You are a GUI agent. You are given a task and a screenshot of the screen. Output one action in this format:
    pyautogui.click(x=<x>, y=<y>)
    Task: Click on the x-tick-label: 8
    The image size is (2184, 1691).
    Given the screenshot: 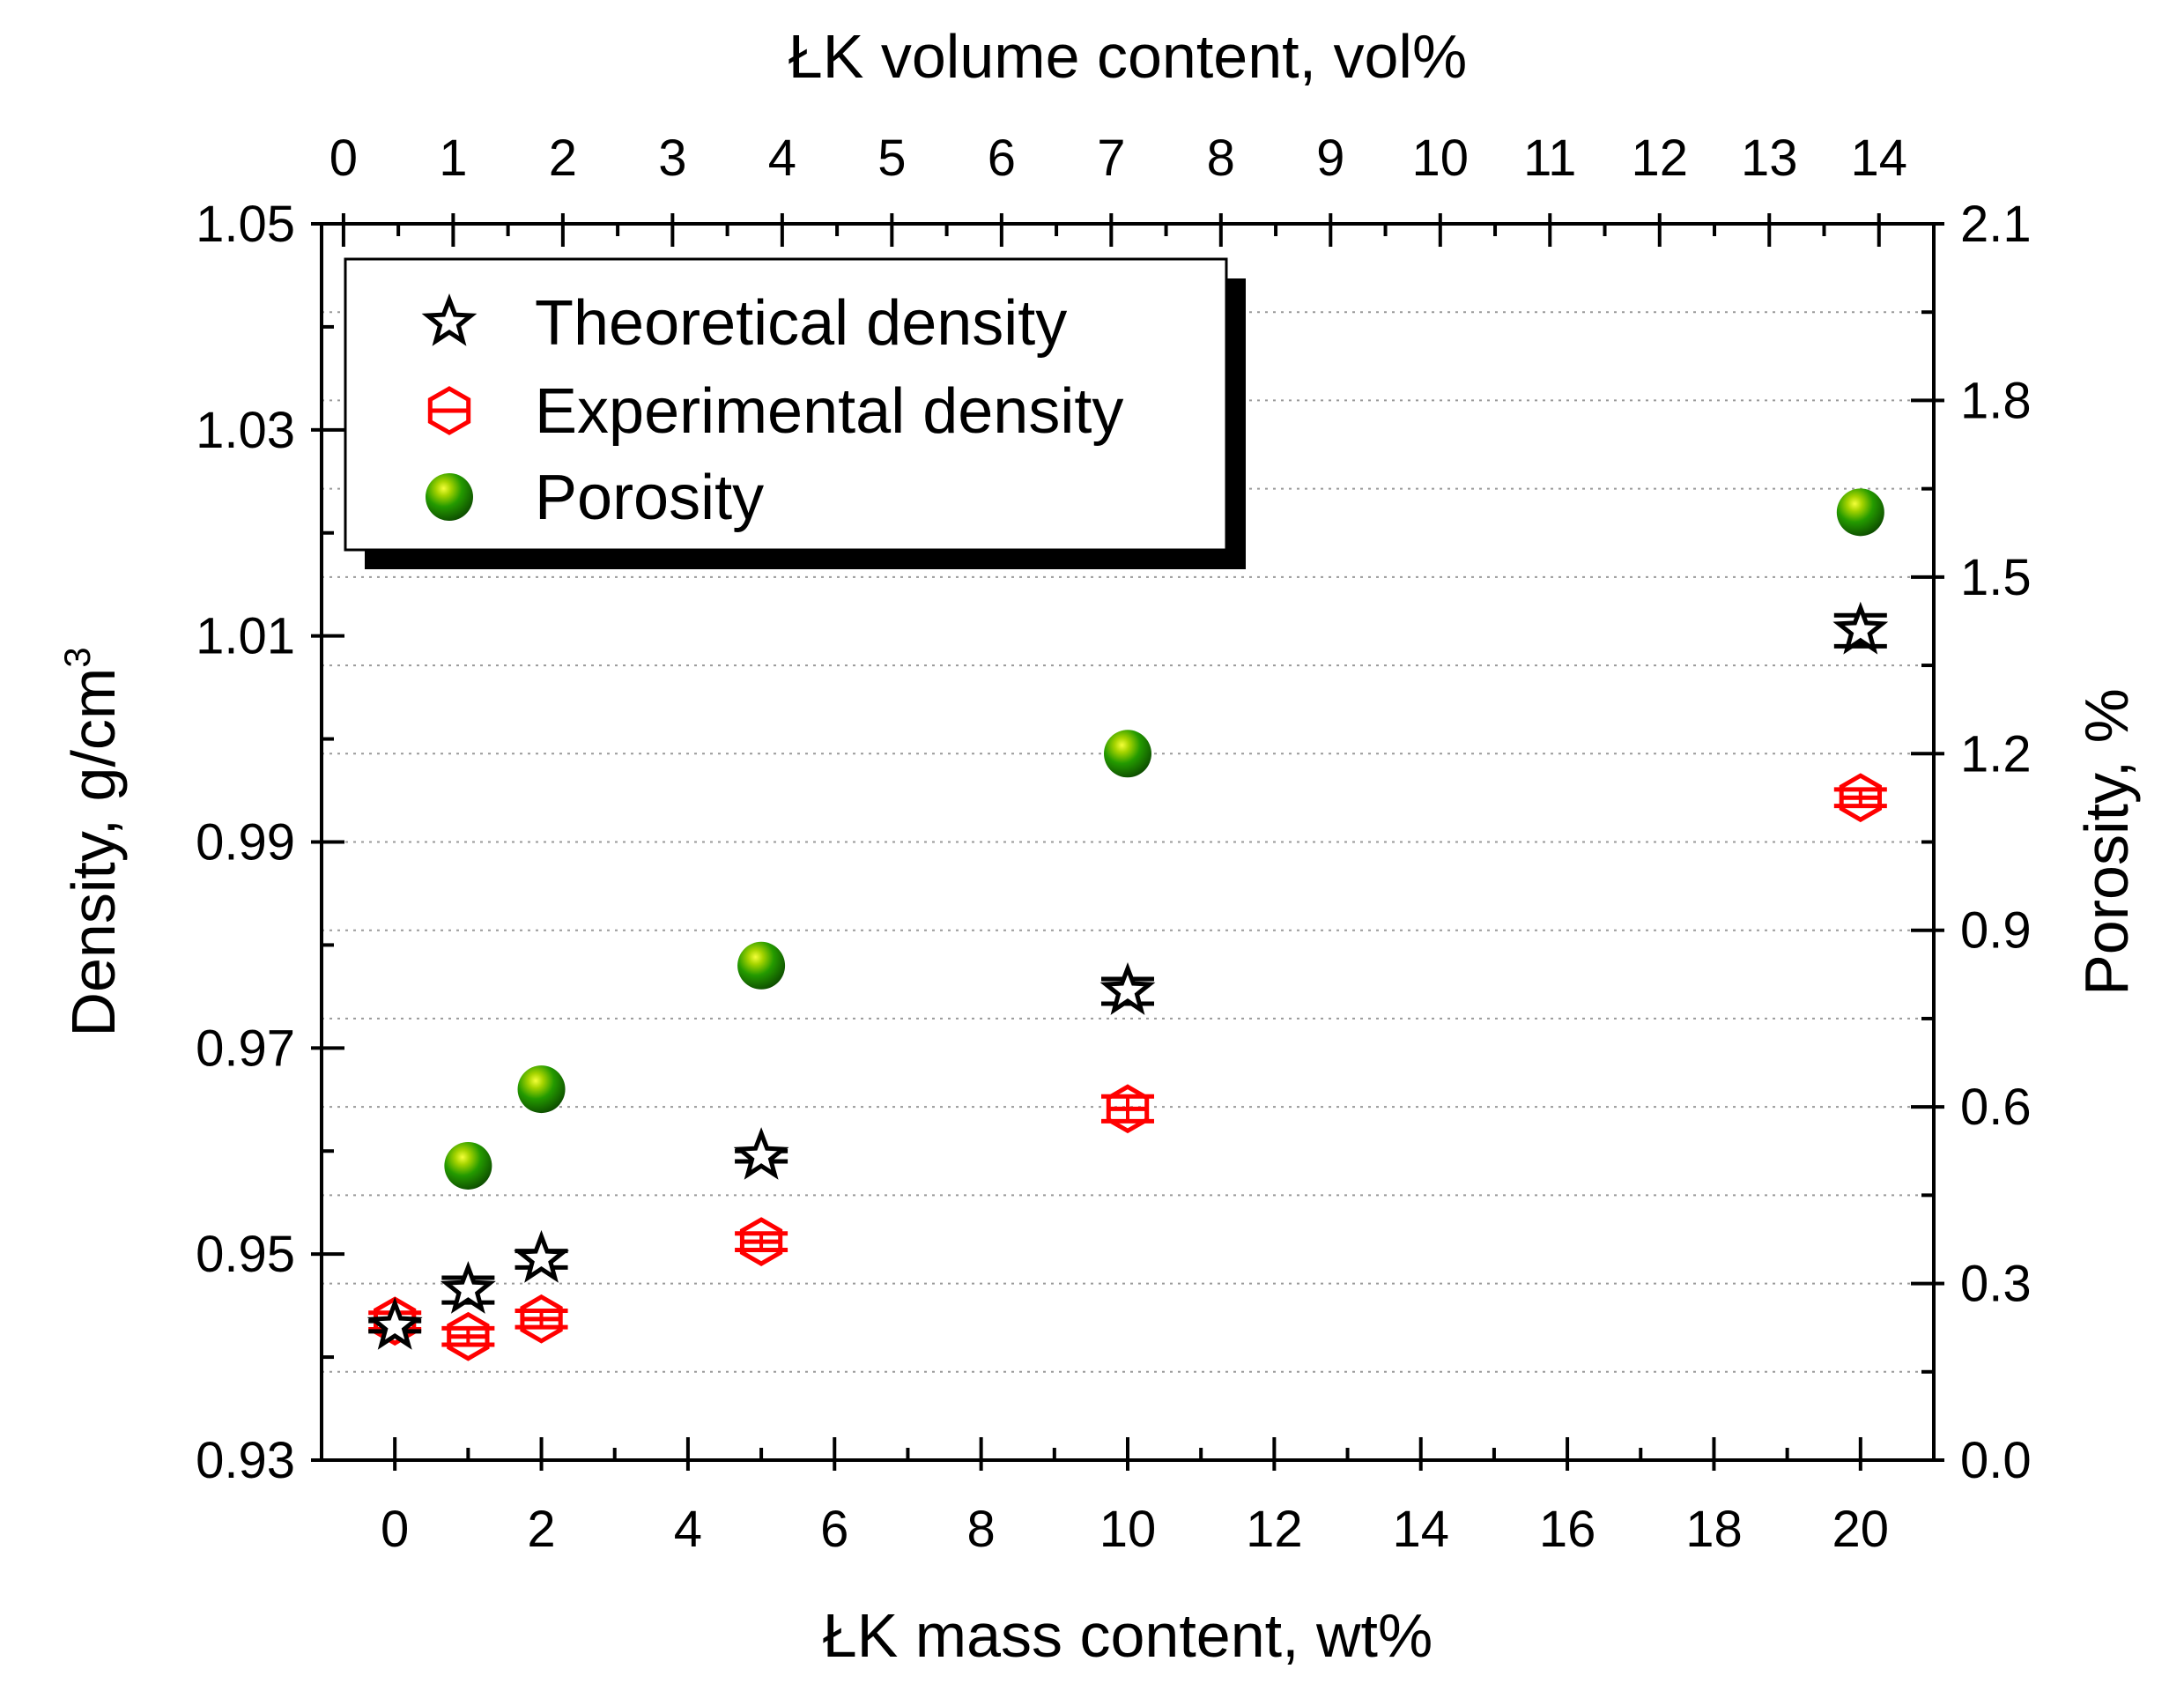 What is the action you would take?
    pyautogui.click(x=981, y=1530)
    